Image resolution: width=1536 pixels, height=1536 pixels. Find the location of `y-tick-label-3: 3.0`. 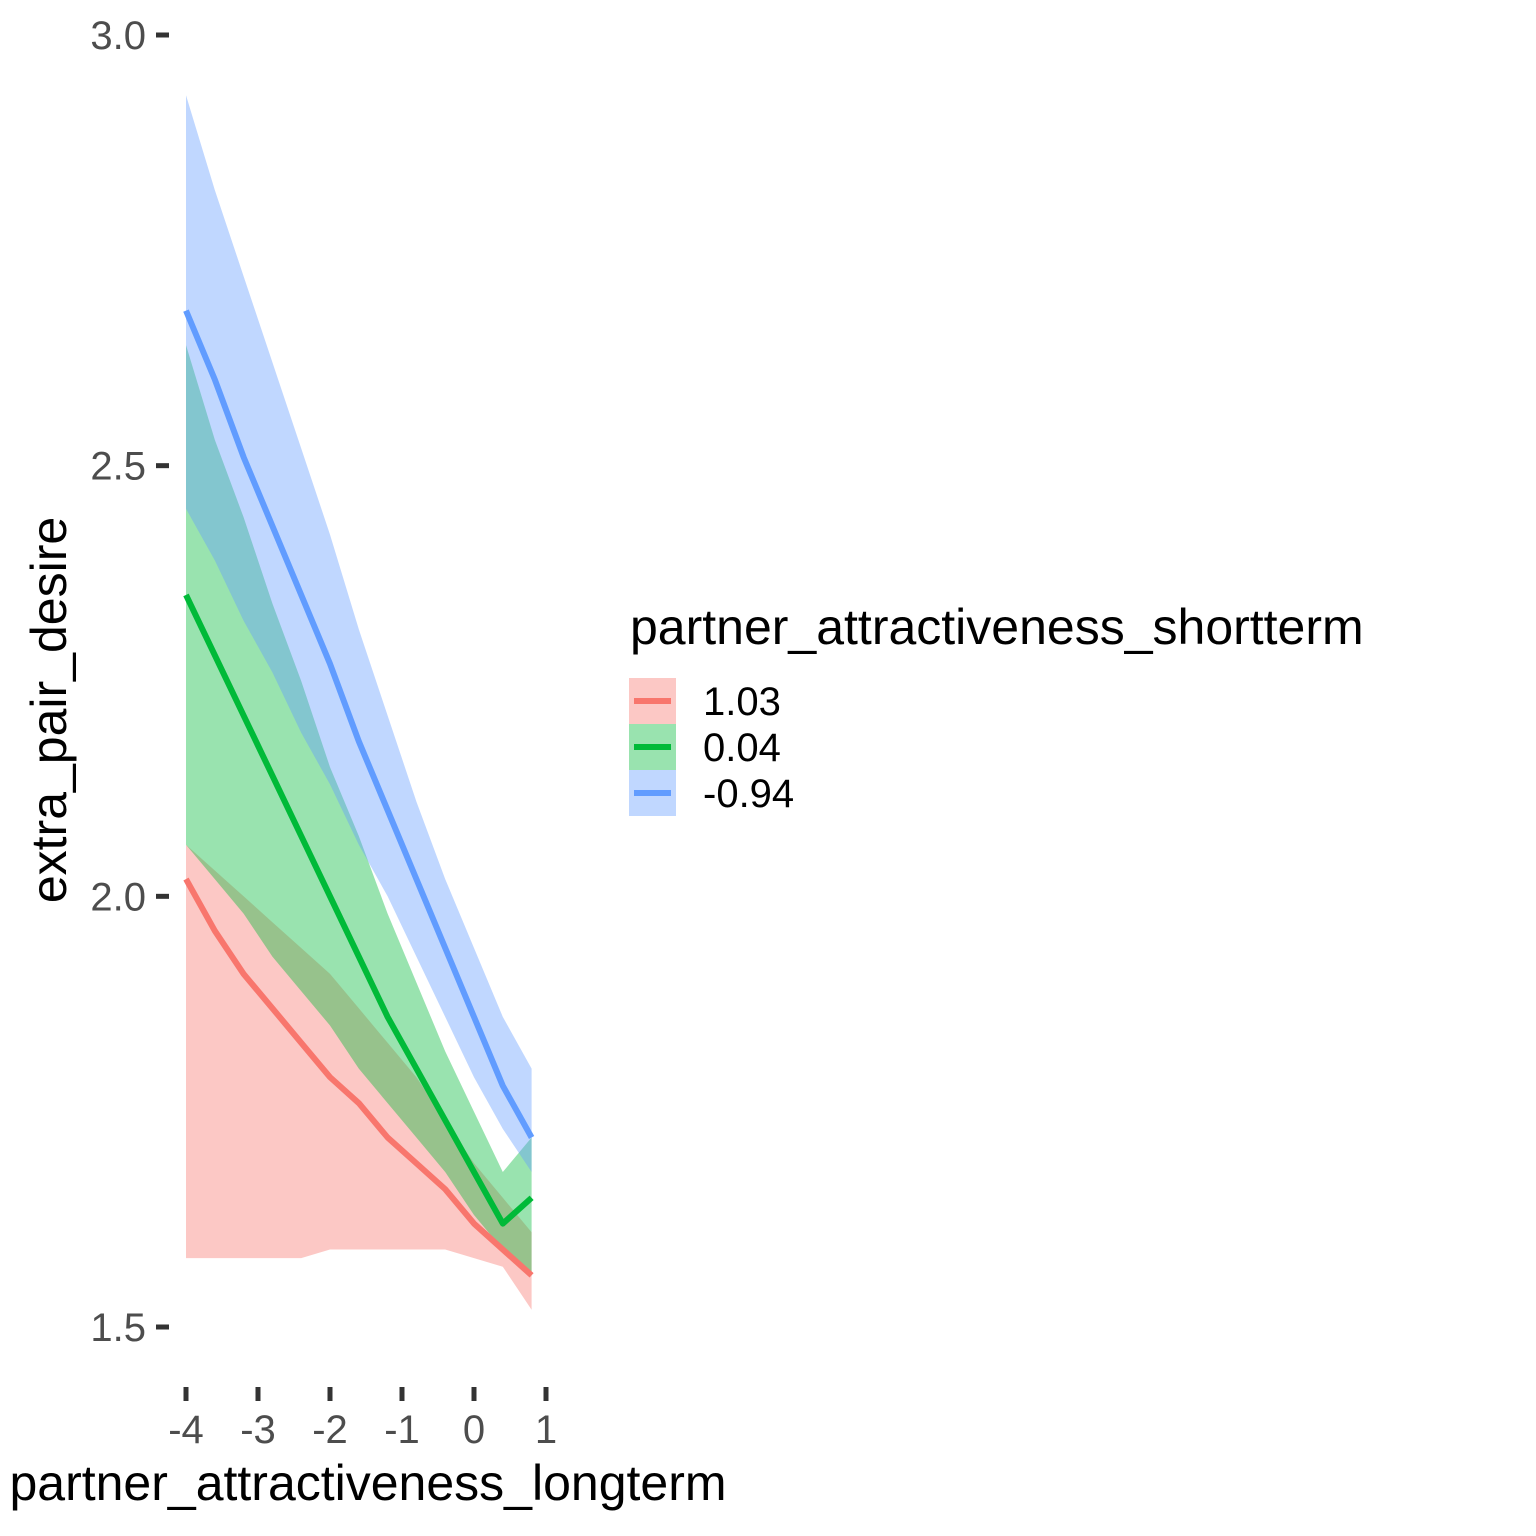

y-tick-label-3: 3.0 is located at coordinates (118, 36).